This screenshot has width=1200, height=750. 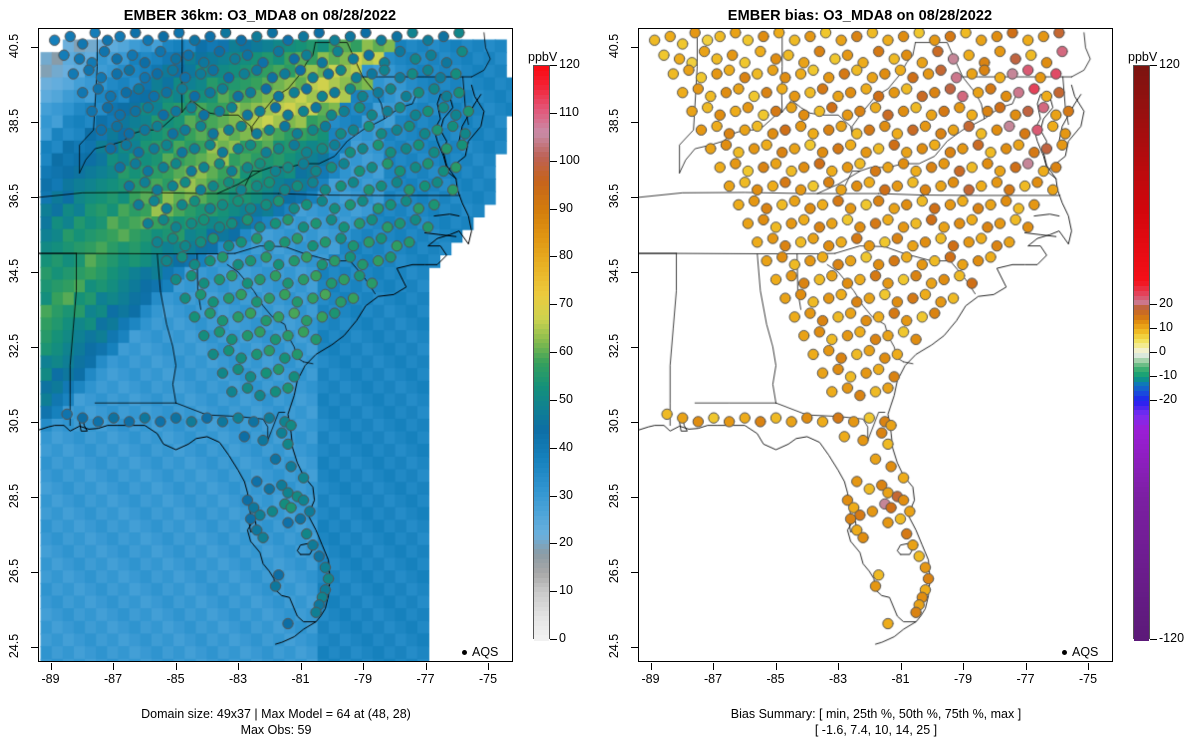 What do you see at coordinates (1143, 57) in the screenshot?
I see `panel-bias-colorbar-unit: ppbV` at bounding box center [1143, 57].